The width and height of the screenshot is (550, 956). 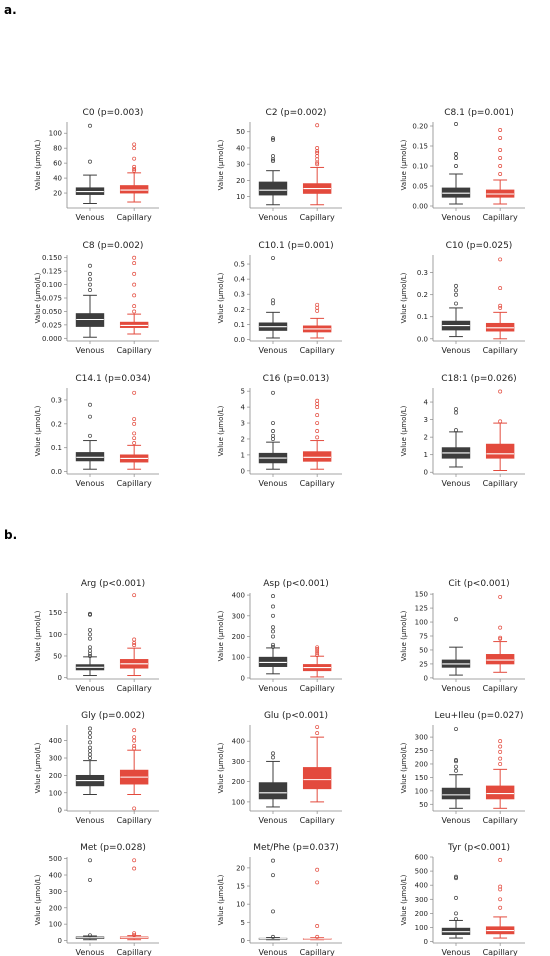 I want to click on y-tick-label: 2, so click(x=243, y=439).